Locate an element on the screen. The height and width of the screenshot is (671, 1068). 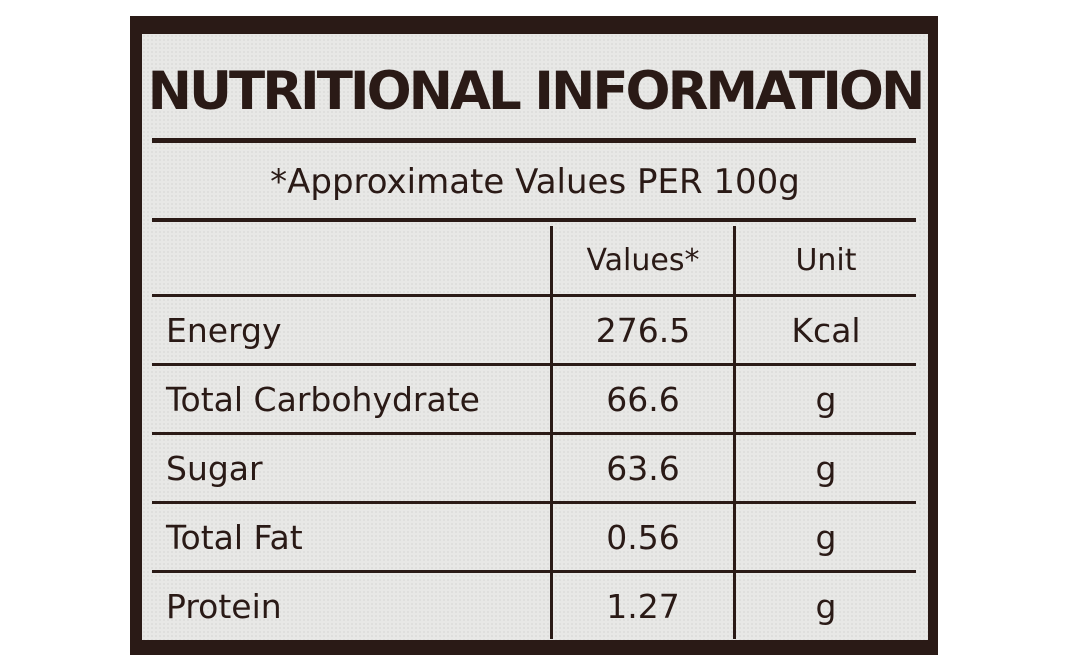
table-row: Protein 1.27 g is located at coordinates (534, 604).